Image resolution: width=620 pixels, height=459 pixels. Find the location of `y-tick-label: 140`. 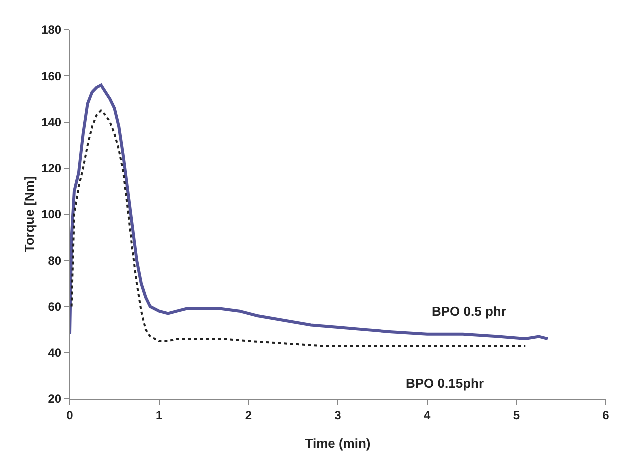

y-tick-label: 140 is located at coordinates (52, 122).